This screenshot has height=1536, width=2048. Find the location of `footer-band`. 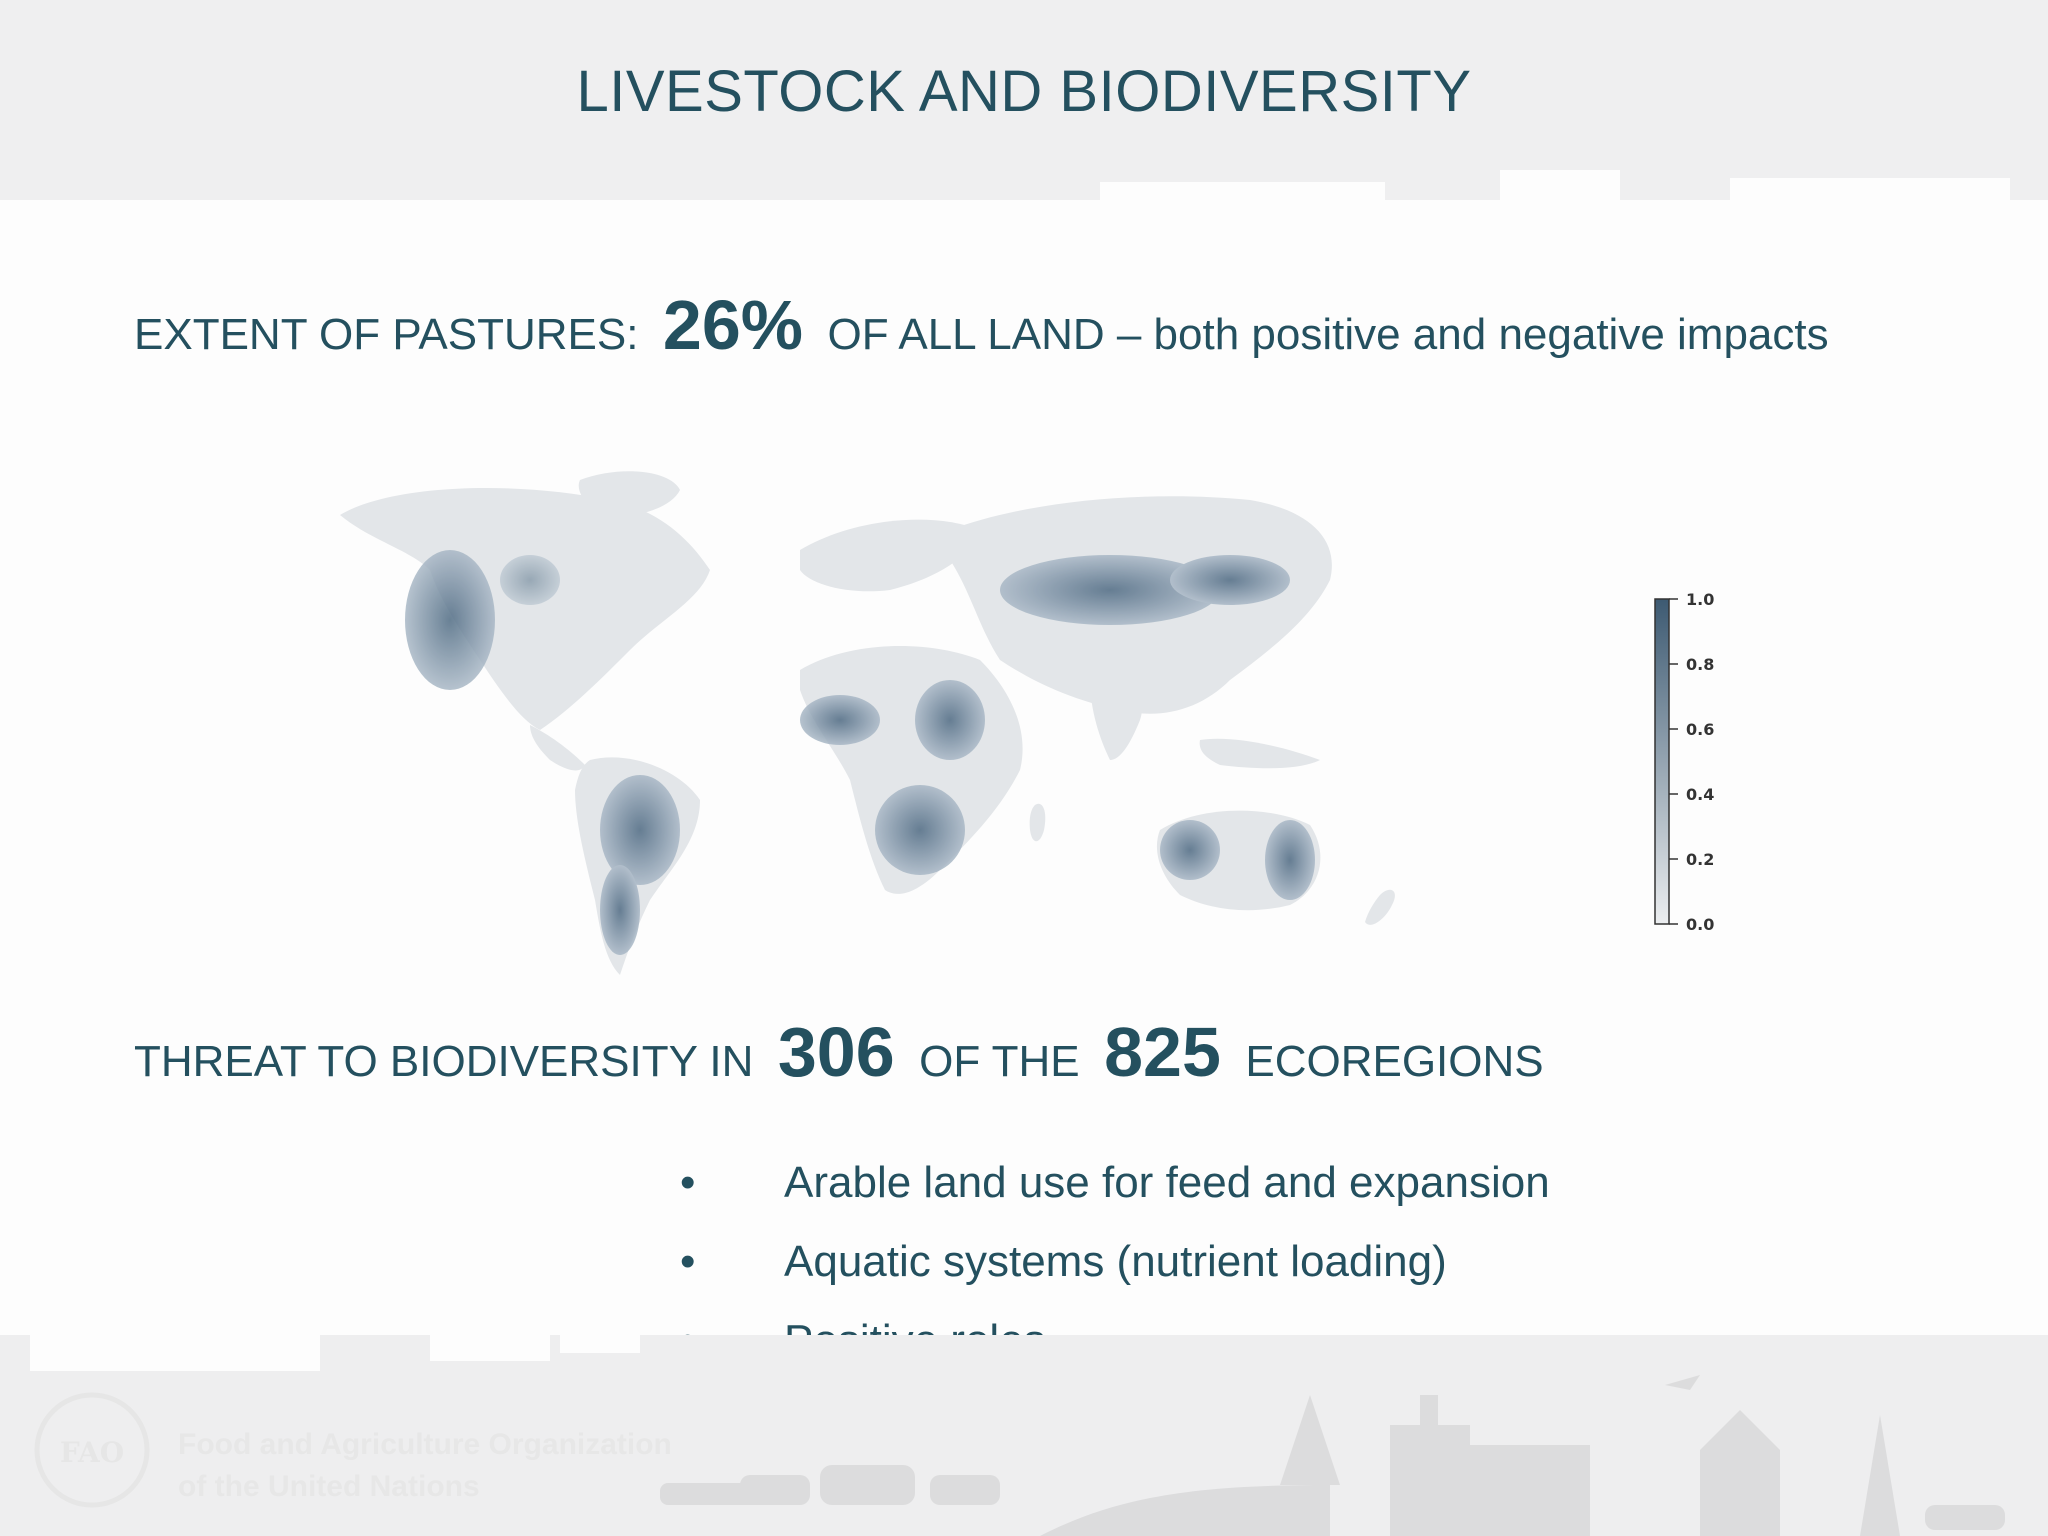

footer-band is located at coordinates (1024, 1435).